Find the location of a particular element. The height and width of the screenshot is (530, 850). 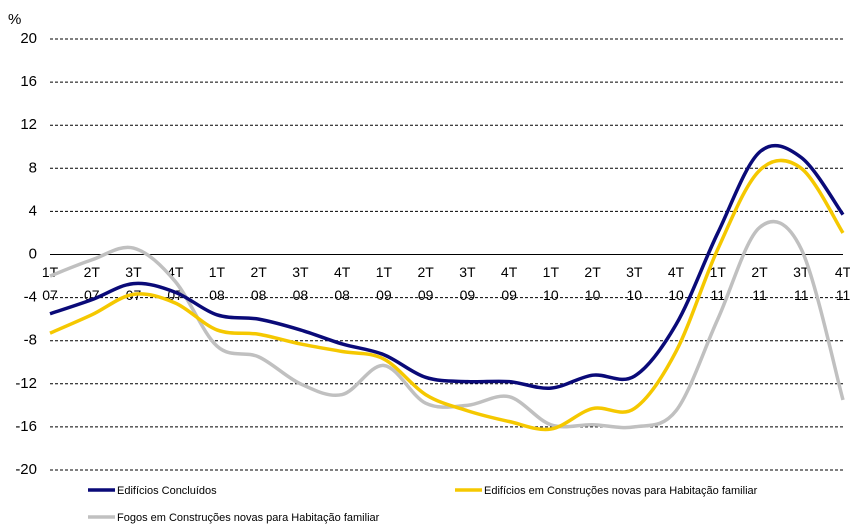

y-tick-label: -4 is located at coordinates (30, 297).